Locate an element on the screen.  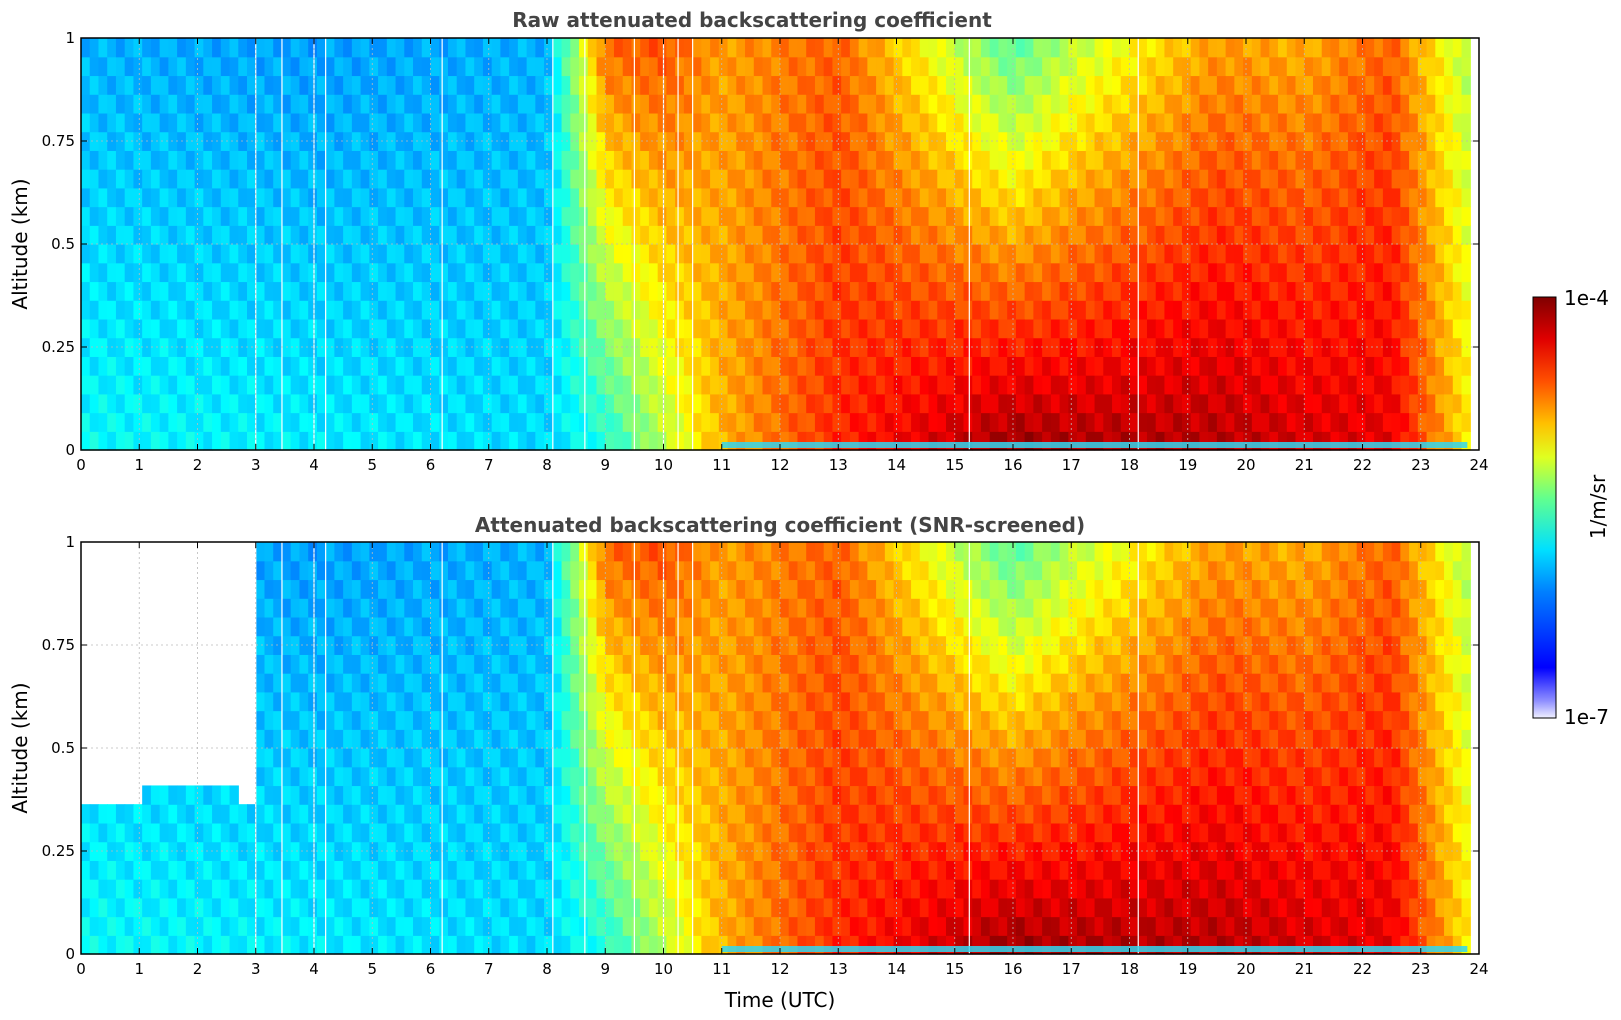
ground-layer is located at coordinates (1094, 445).